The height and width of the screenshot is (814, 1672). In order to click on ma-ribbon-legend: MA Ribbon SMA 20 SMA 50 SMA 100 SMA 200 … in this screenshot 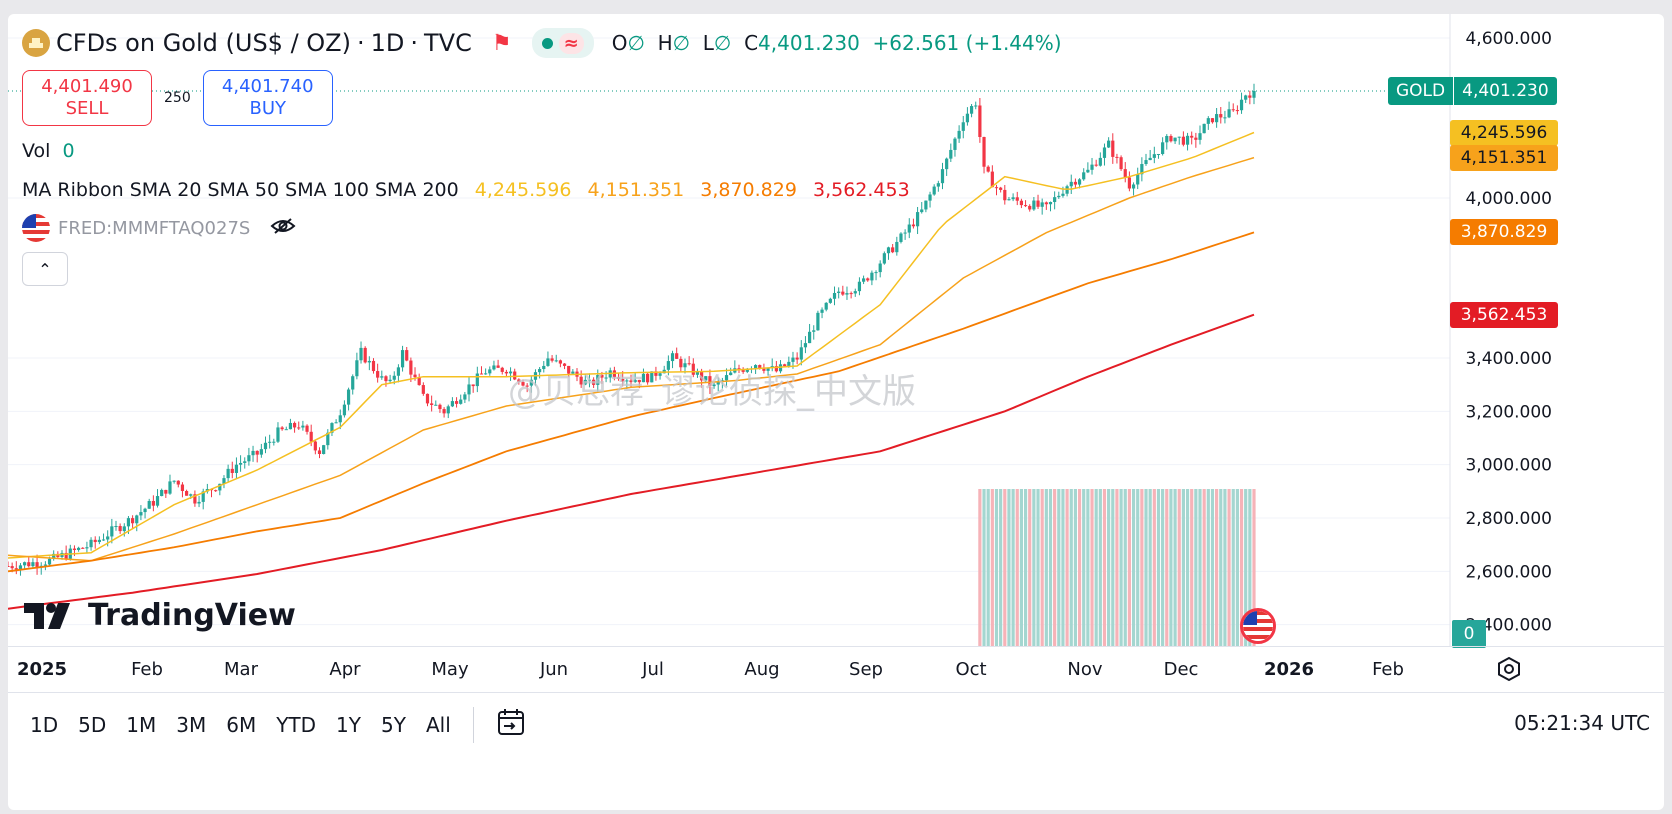, I will do `click(471, 190)`.